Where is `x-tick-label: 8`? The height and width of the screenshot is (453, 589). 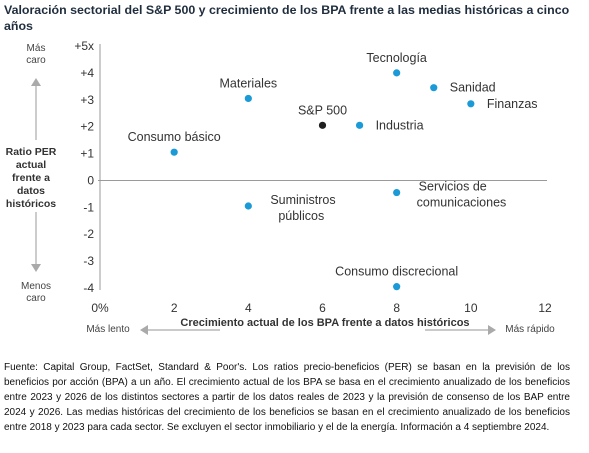 x-tick-label: 8 is located at coordinates (396, 308).